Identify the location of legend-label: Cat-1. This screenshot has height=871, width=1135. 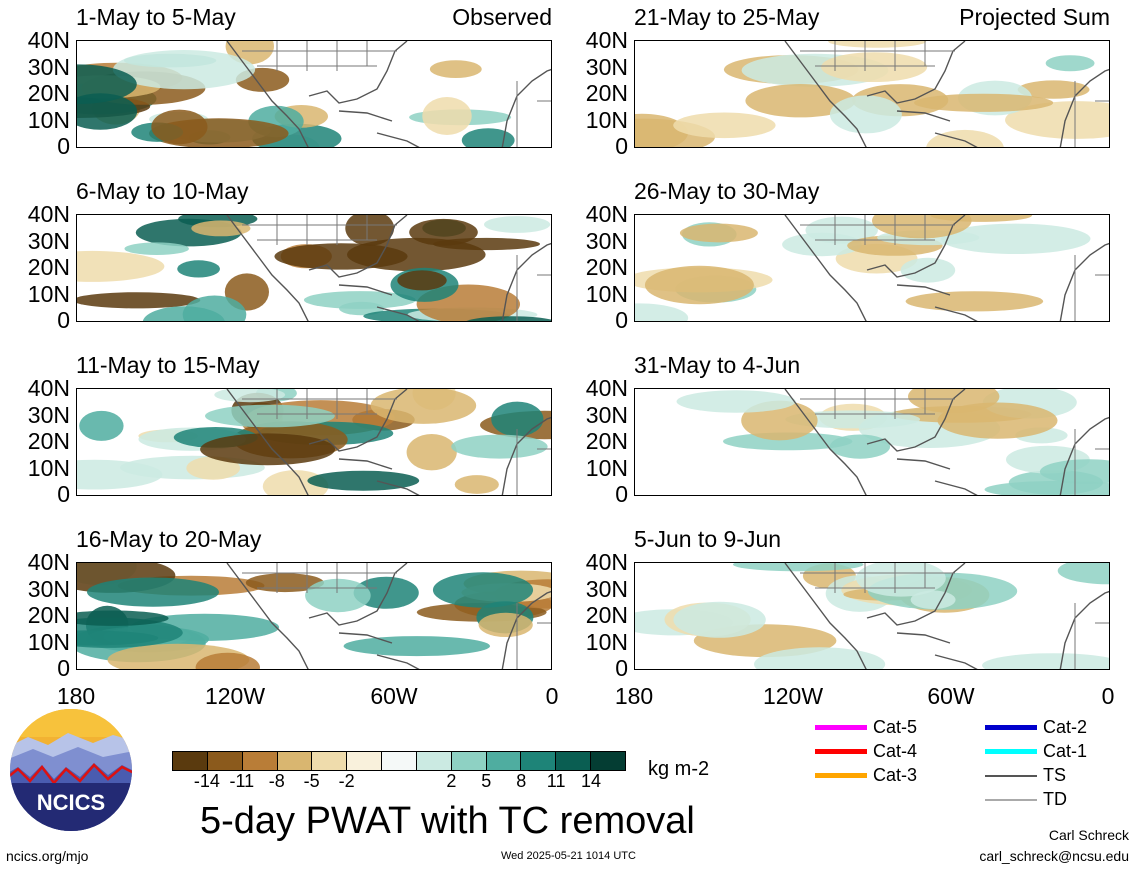
(1065, 751).